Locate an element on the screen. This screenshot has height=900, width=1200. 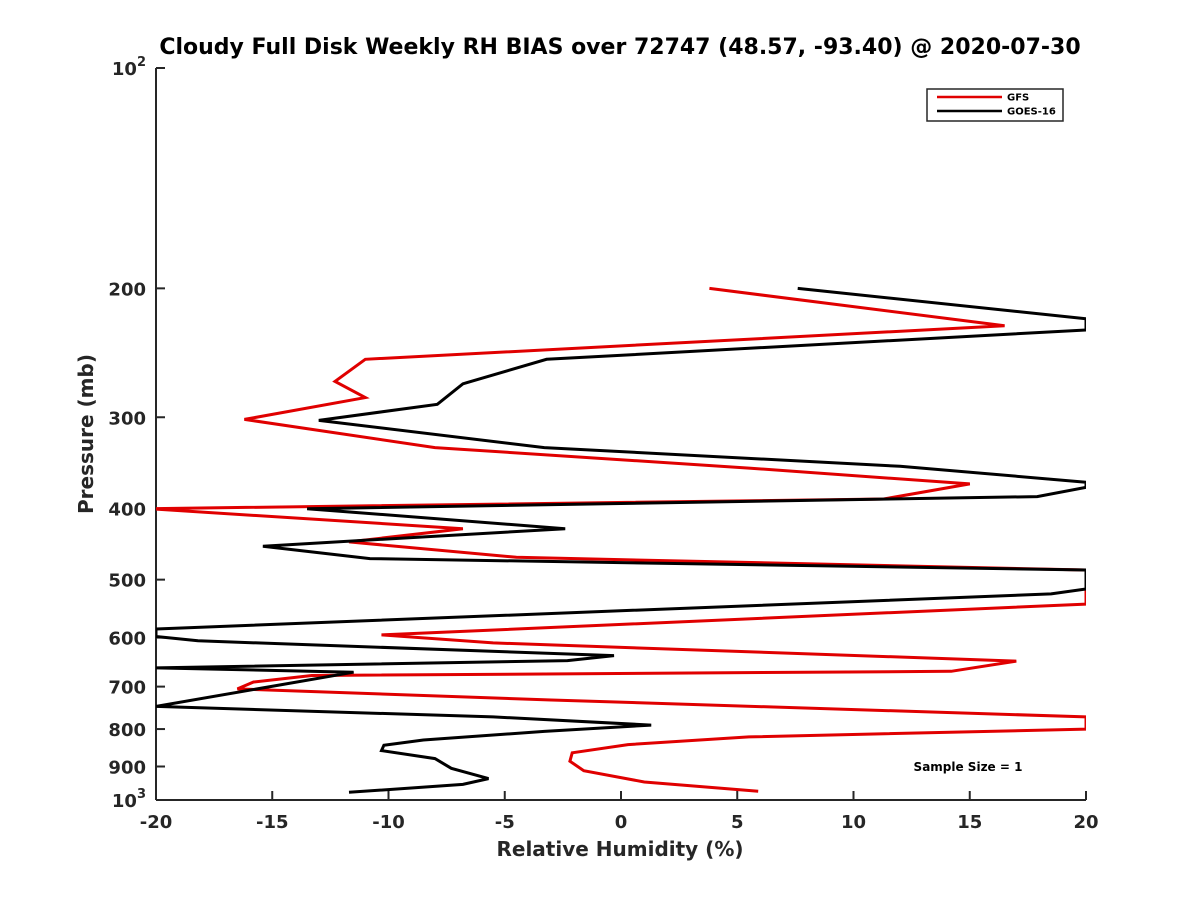
x-tick-label: 15 is located at coordinates (969, 822).